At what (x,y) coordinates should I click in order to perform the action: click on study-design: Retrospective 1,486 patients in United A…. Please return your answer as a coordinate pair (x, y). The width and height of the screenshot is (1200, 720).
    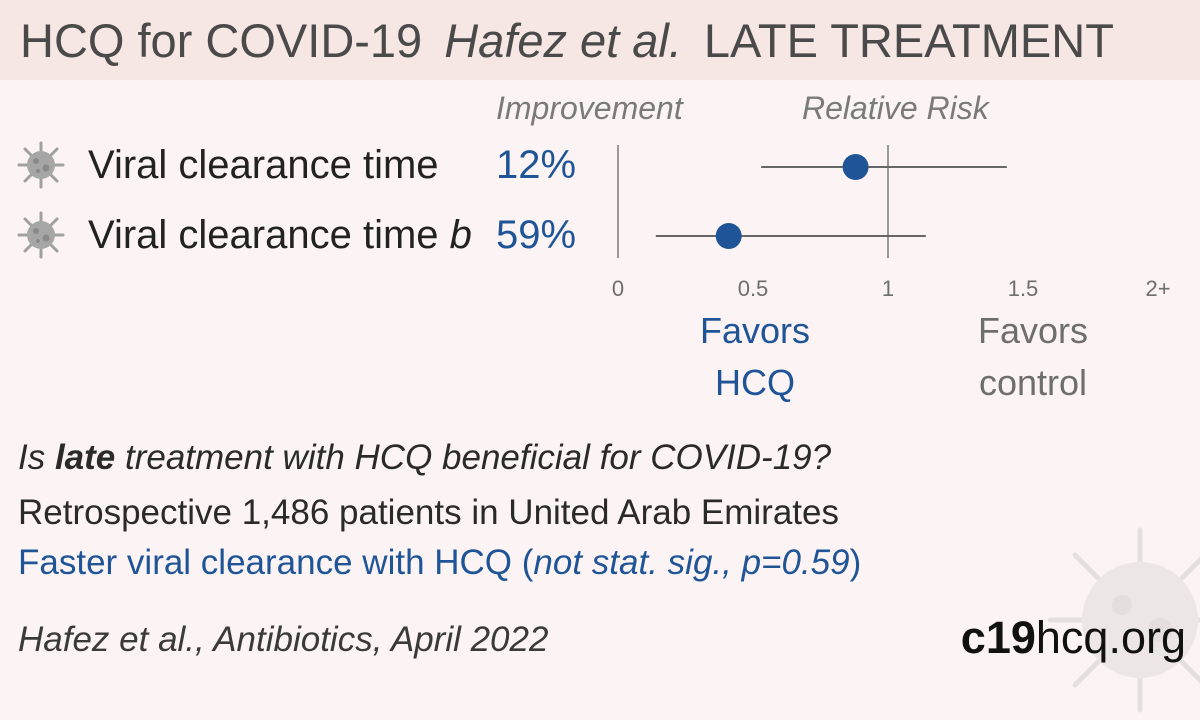
    Looking at the image, I should click on (428, 512).